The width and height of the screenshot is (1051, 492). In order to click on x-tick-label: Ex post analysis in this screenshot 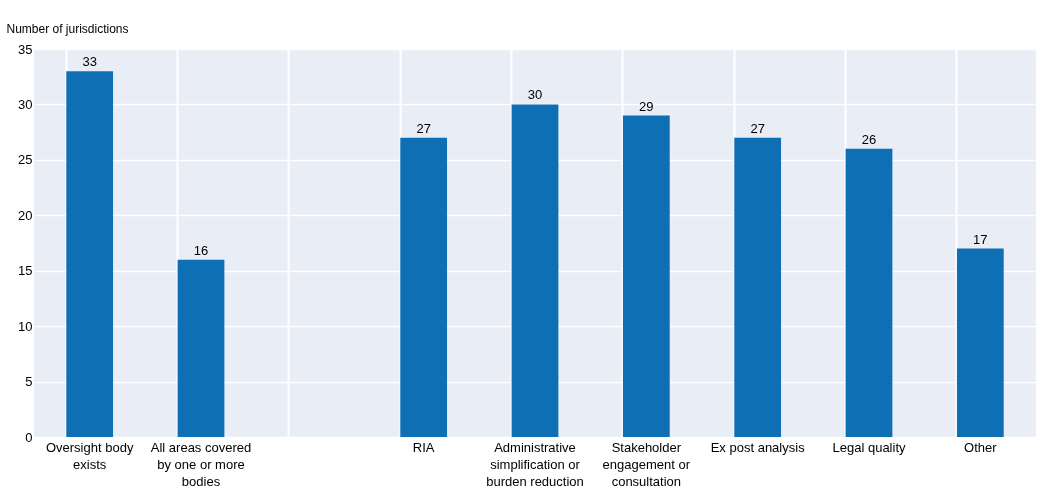, I will do `click(758, 447)`.